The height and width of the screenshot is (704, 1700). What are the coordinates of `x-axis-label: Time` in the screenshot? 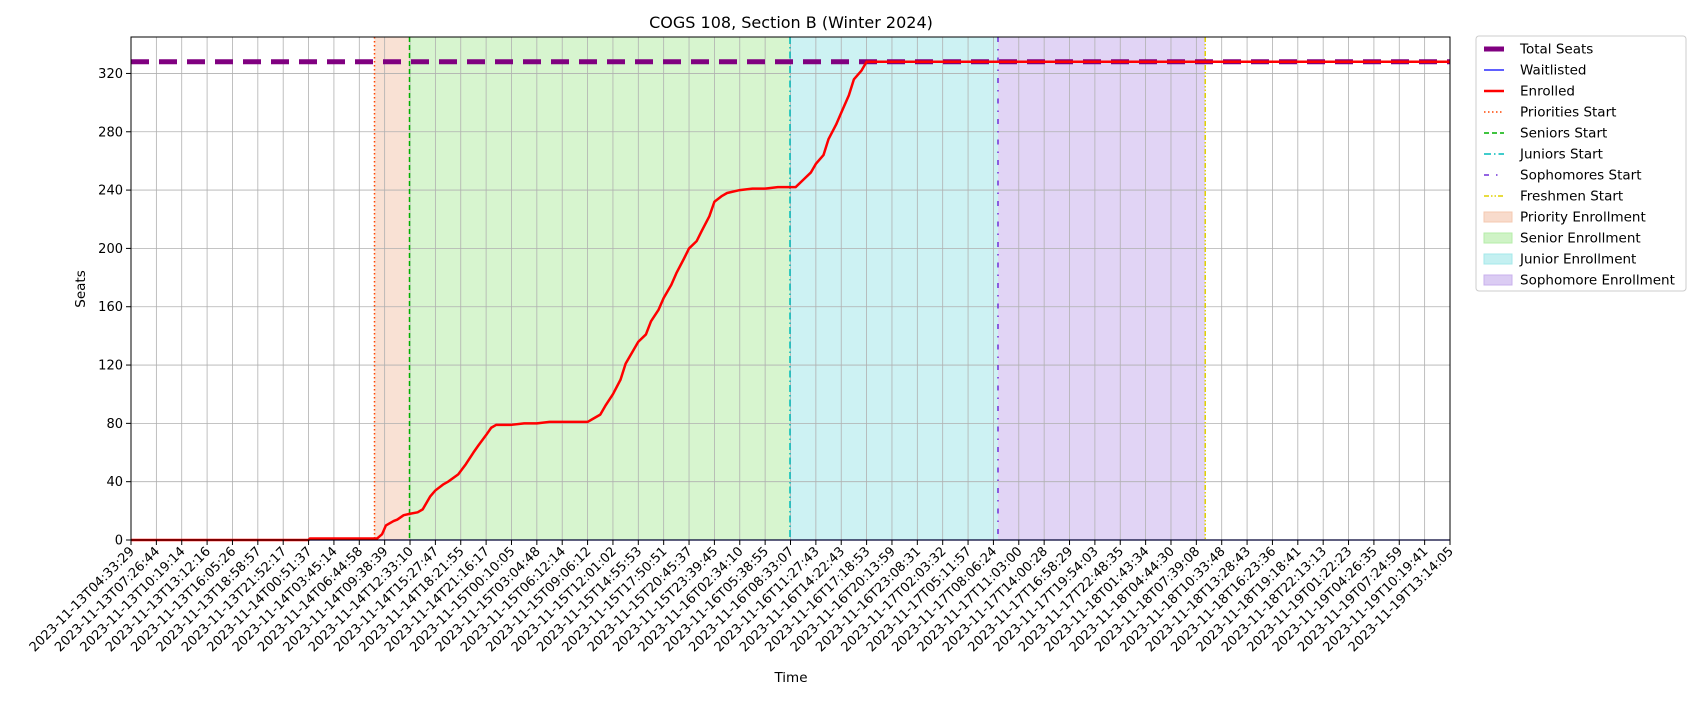 It's located at (790, 678).